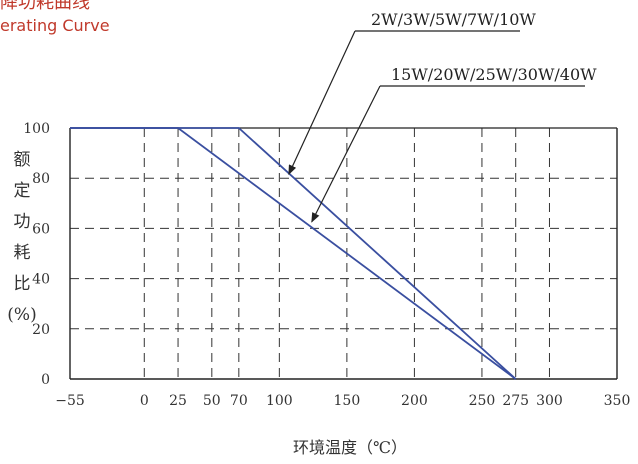 The image size is (638, 464). Describe the element at coordinates (21, 315) in the screenshot. I see `y-axis-label-char: (%)` at that location.